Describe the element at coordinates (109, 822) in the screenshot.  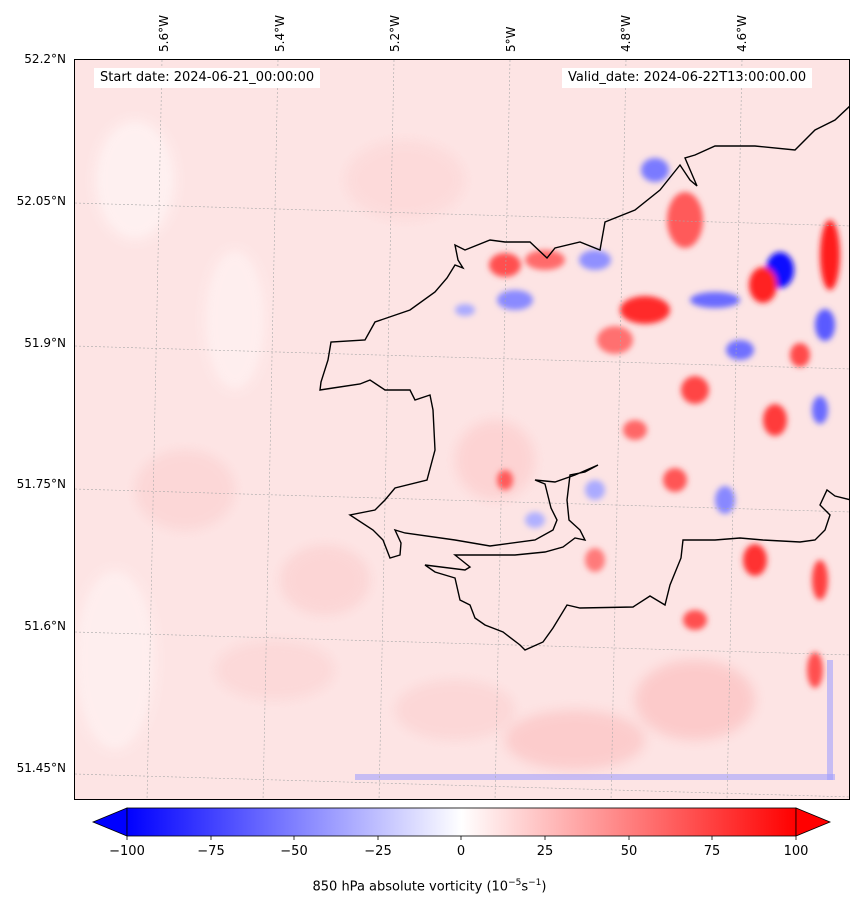
I see `colorbar-extend-left` at that location.